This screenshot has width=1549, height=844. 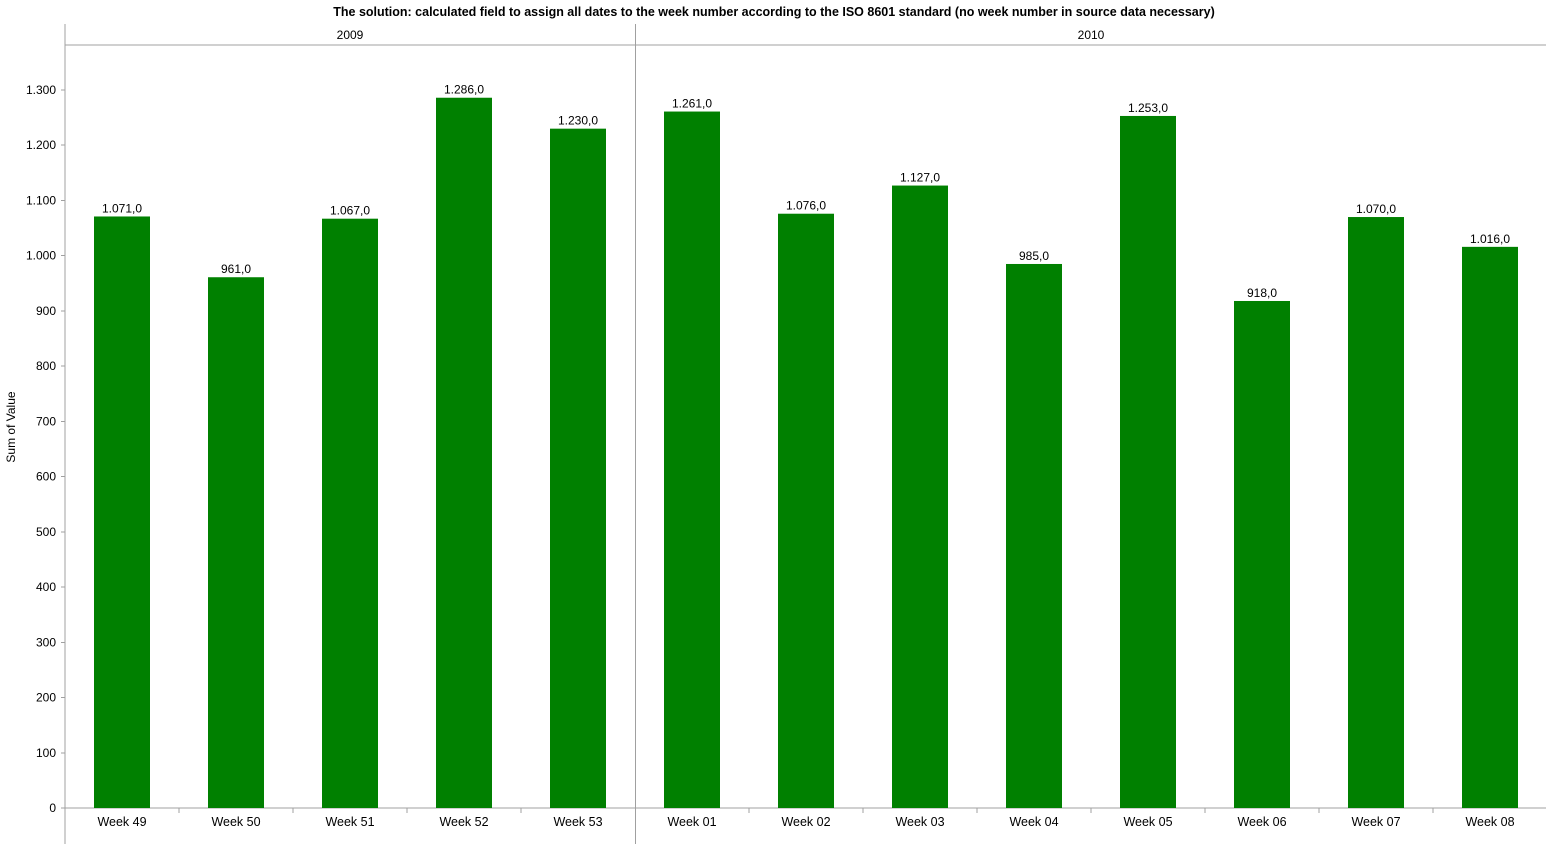 I want to click on x-tick-label: Week 03, so click(x=919, y=822).